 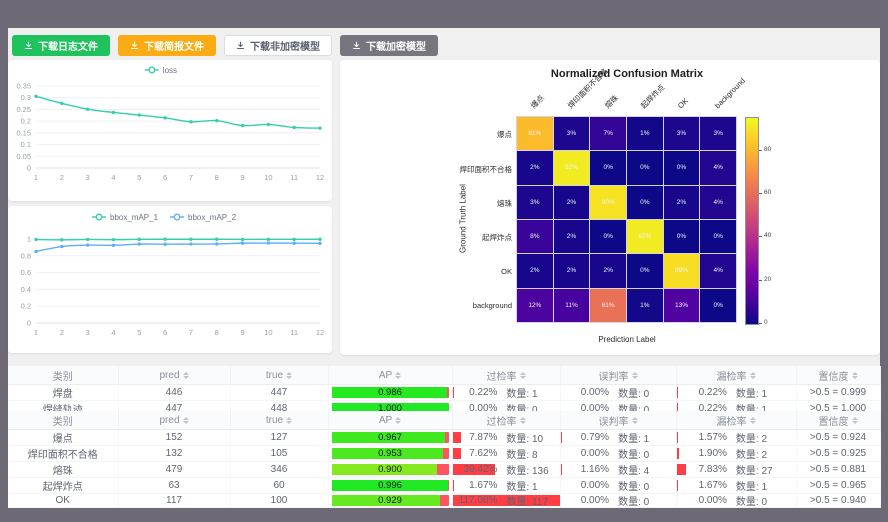 I want to click on misjudge-cell: 1.16% 数量: 4, so click(x=618, y=469).